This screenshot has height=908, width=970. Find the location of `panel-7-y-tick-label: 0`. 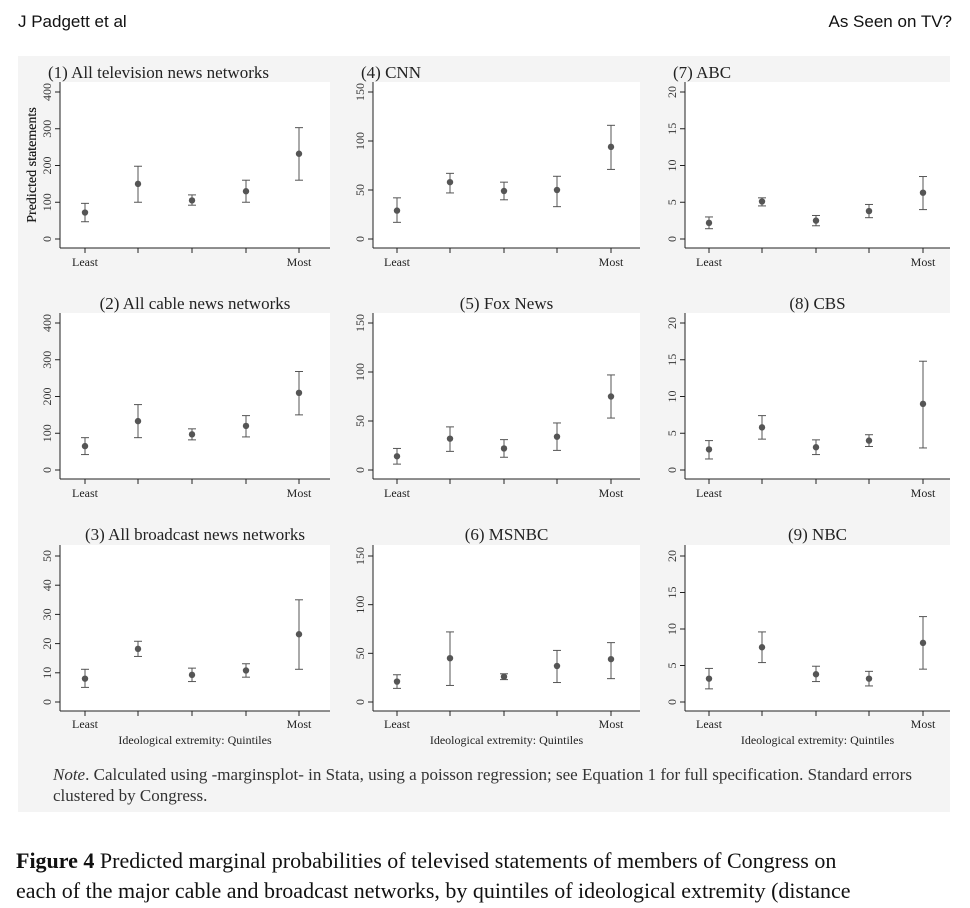

panel-7-y-tick-label: 0 is located at coordinates (672, 239).